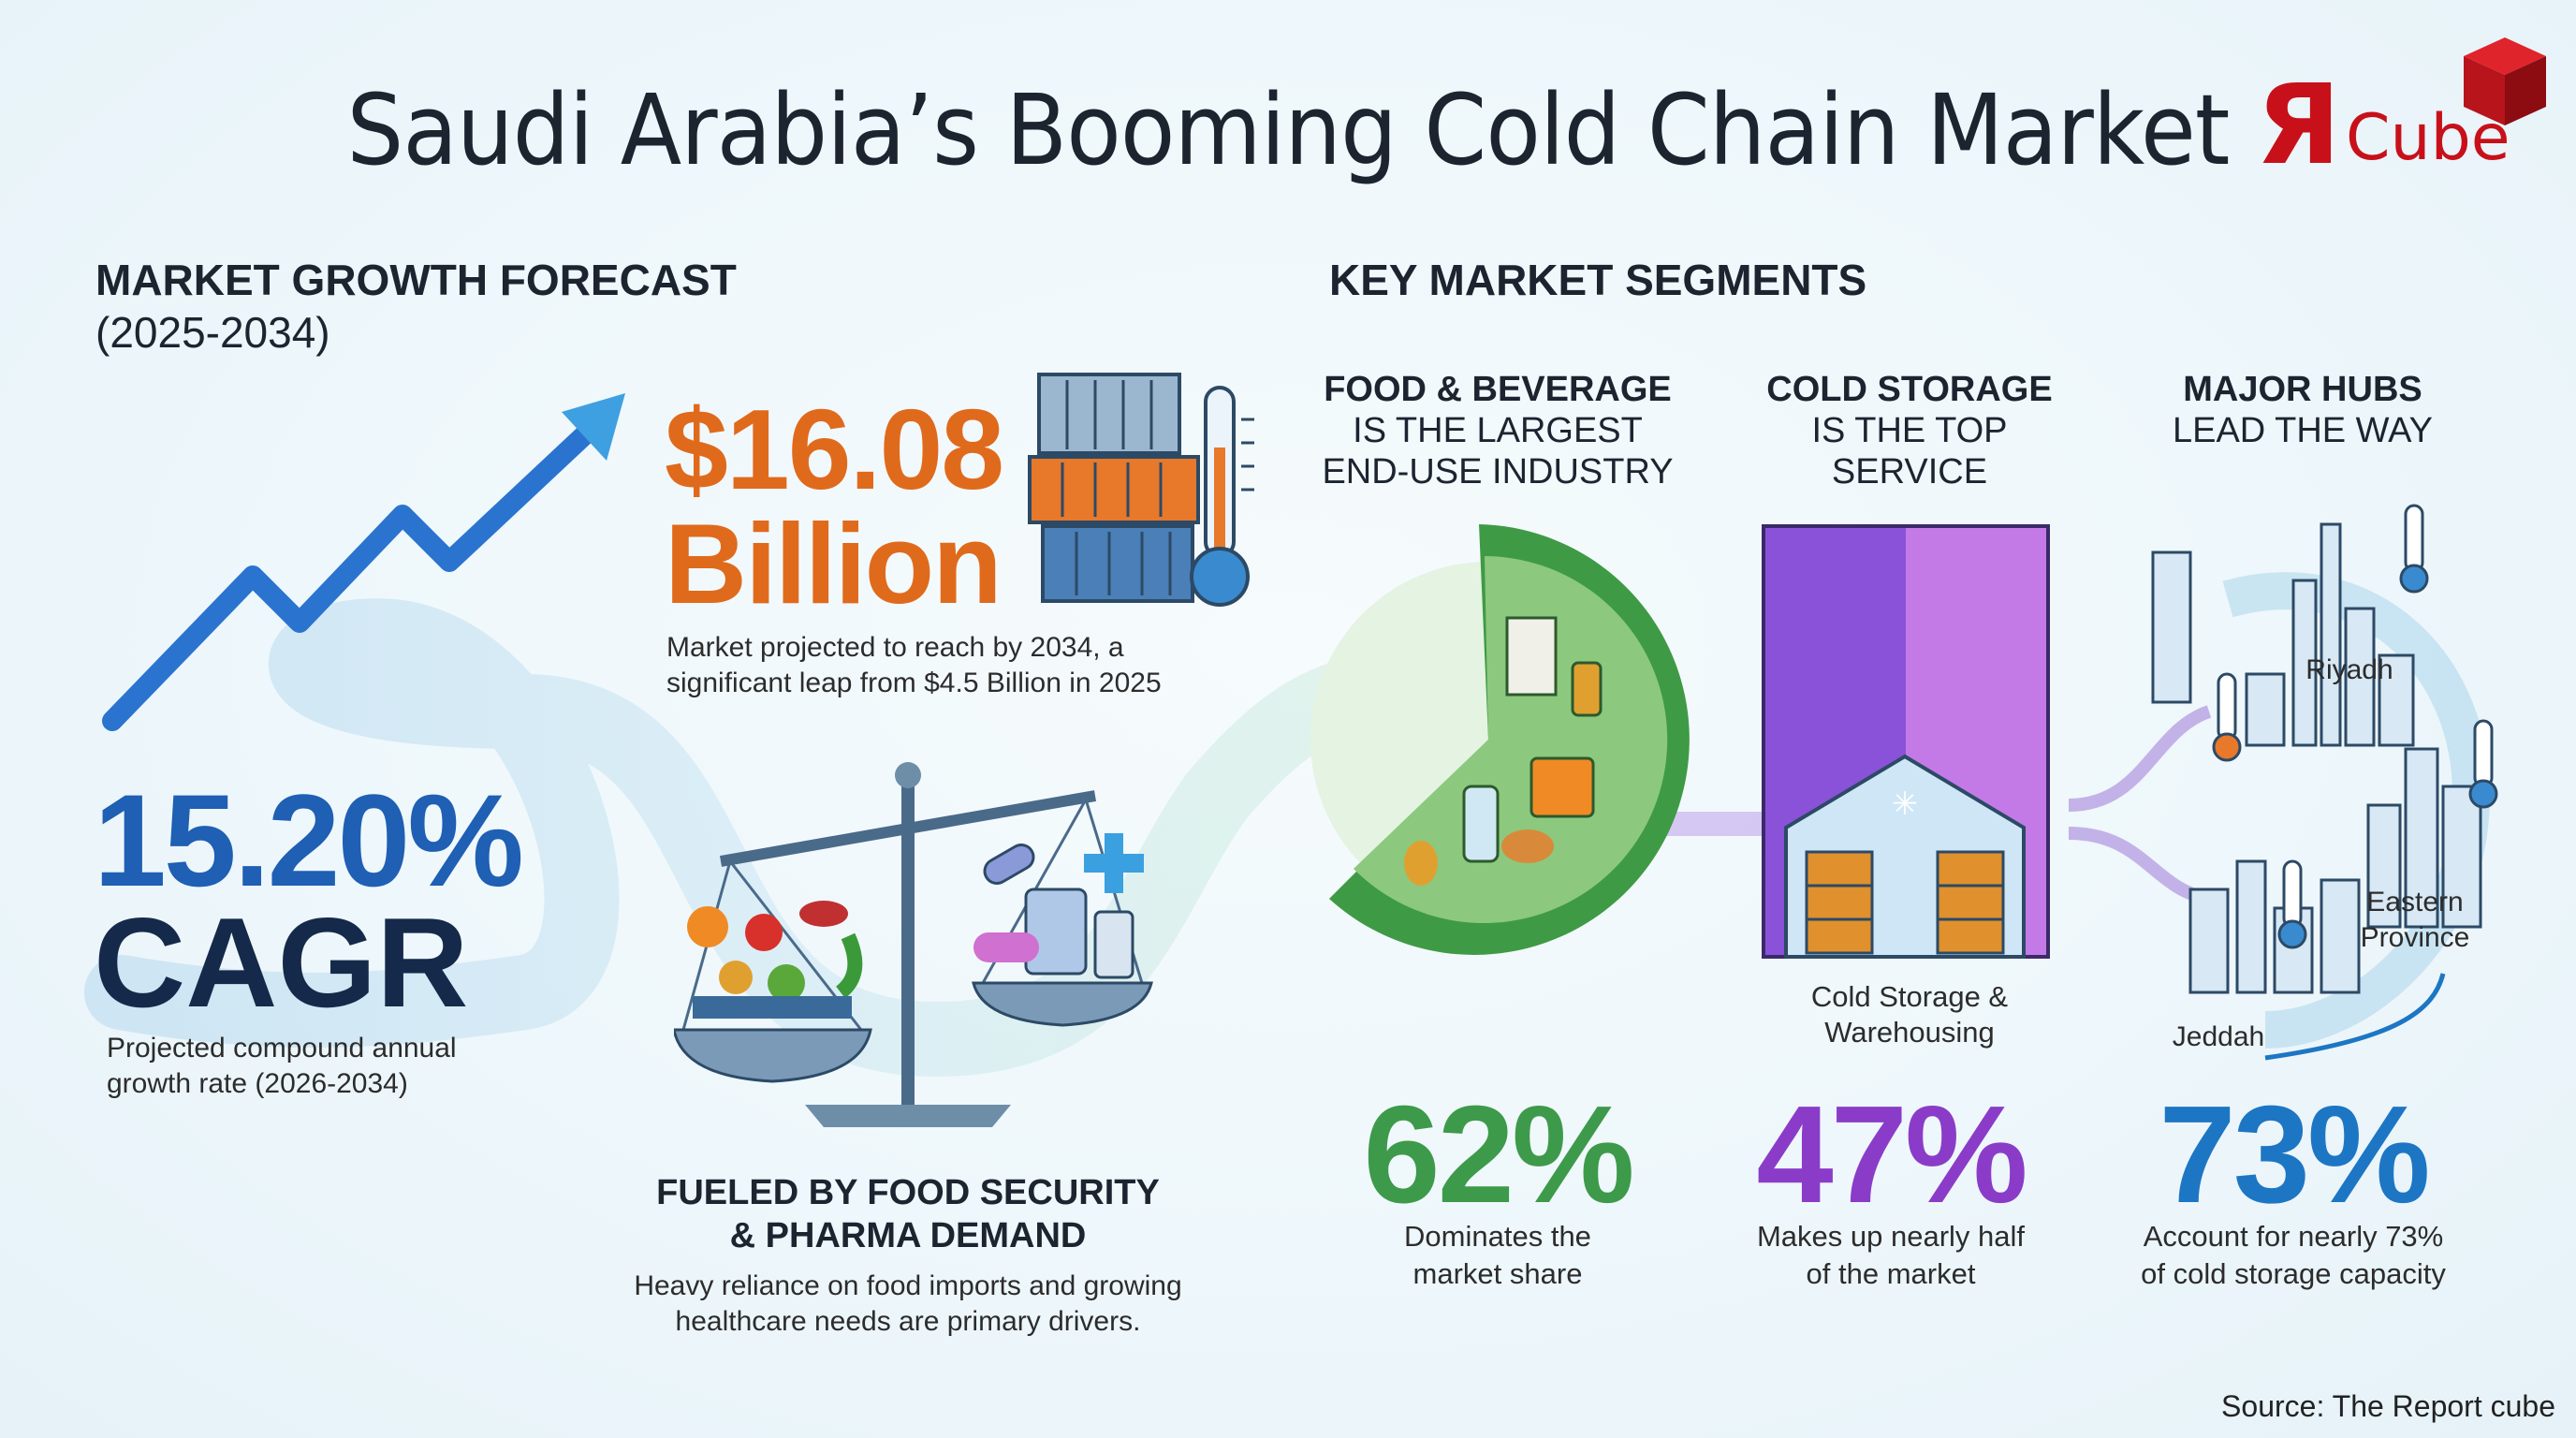 This screenshot has width=2576, height=1438. What do you see at coordinates (2505, 81) in the screenshot?
I see `cube-logo-icon` at bounding box center [2505, 81].